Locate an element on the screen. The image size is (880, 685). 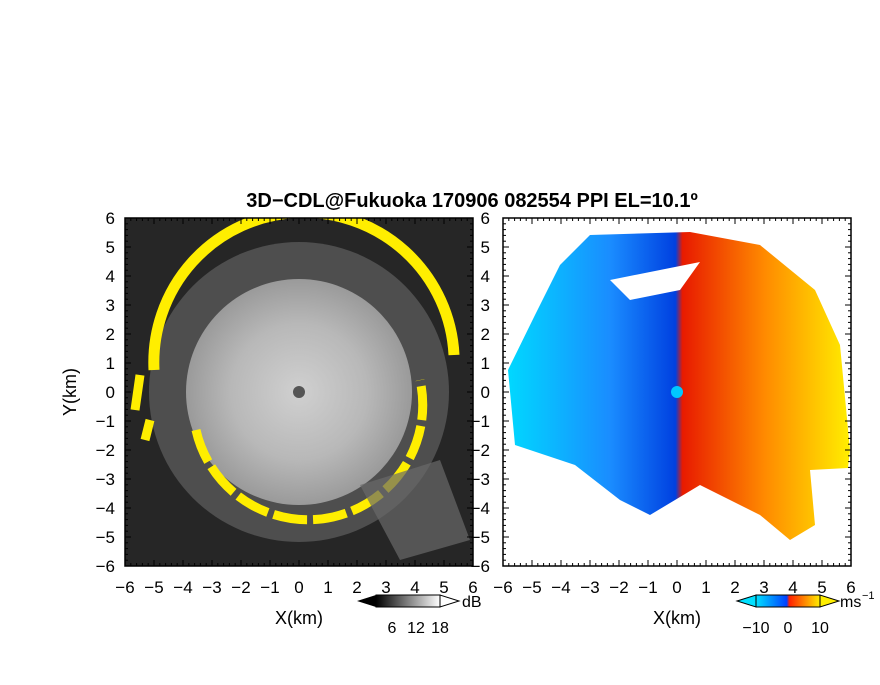
left-colorbar-arrow-left is located at coordinates (366, 601).